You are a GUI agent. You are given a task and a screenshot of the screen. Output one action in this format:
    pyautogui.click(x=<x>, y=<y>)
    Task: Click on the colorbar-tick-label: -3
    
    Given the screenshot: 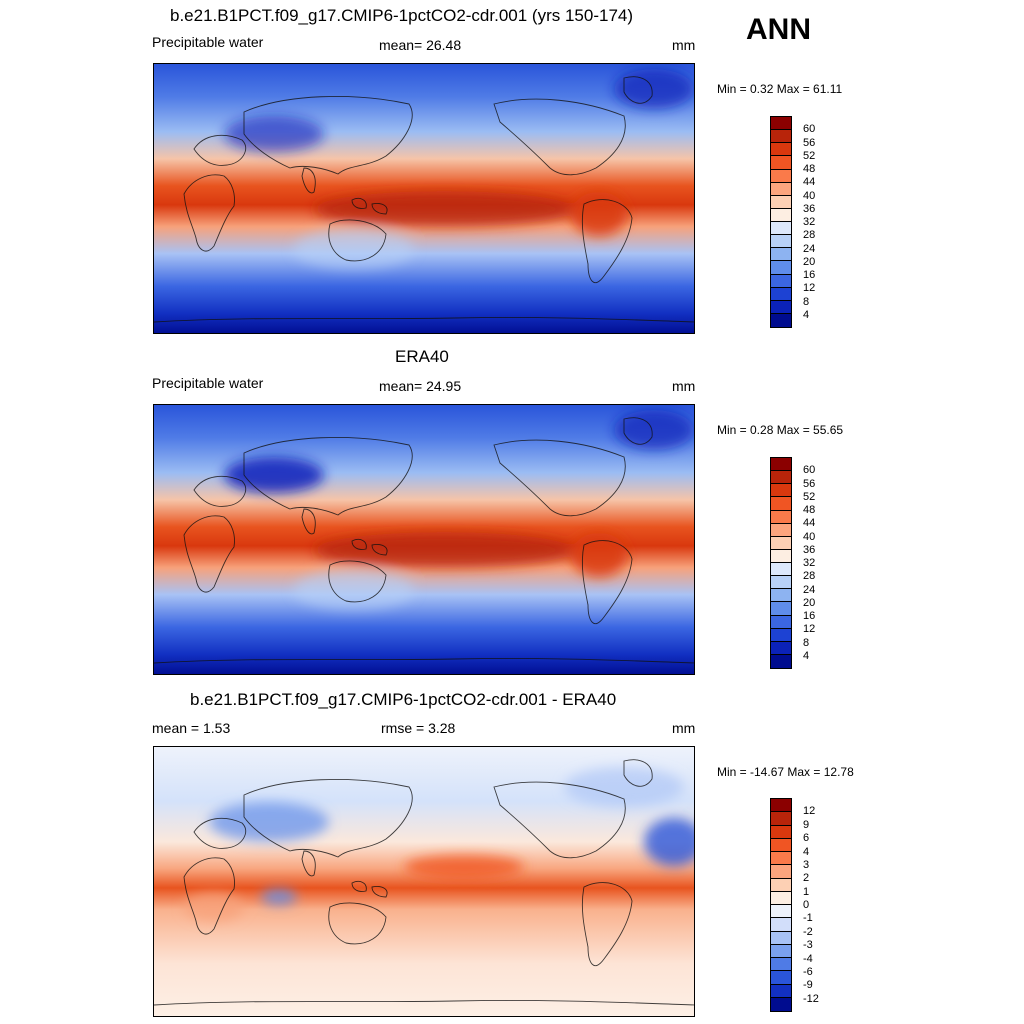 What is the action you would take?
    pyautogui.click(x=808, y=945)
    